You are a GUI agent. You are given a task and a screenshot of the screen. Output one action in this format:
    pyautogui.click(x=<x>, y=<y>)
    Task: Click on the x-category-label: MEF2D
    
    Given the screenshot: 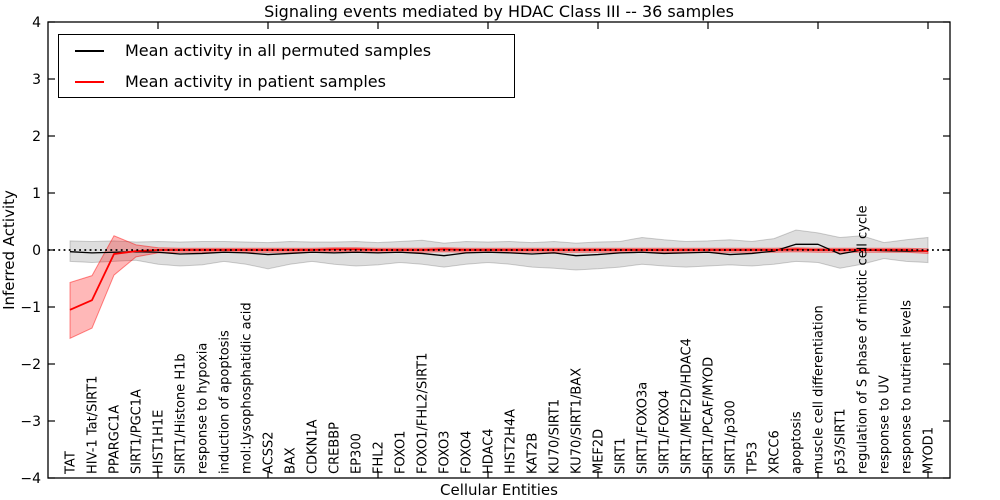 What is the action you would take?
    pyautogui.click(x=599, y=451)
    